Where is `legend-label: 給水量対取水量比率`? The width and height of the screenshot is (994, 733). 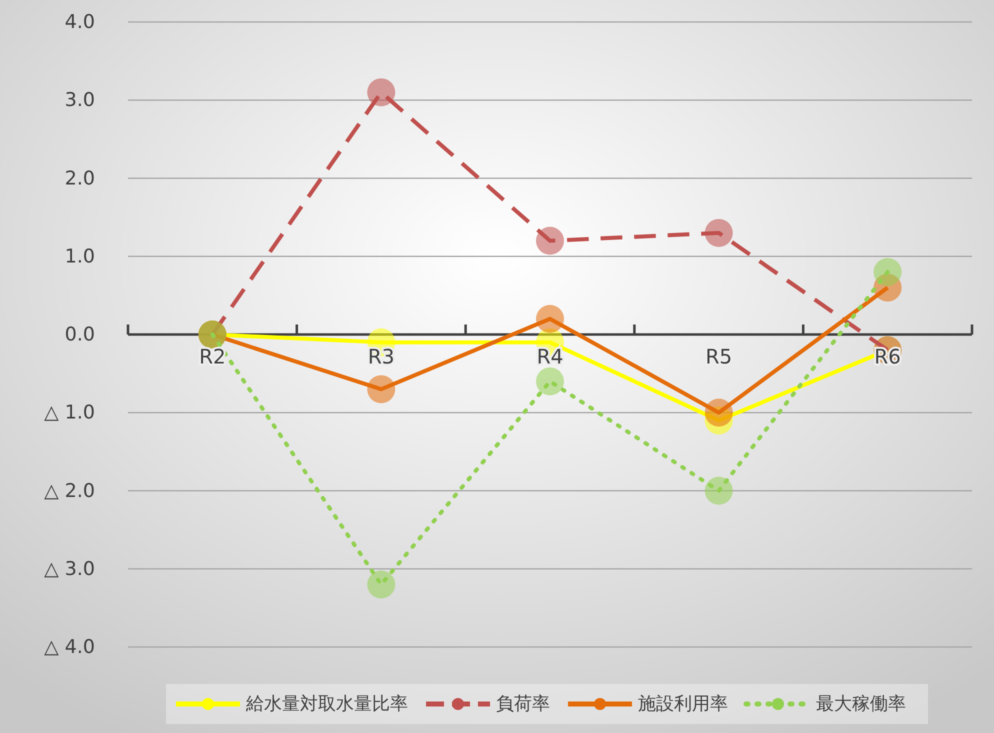
legend-label: 給水量対取水量比率 is located at coordinates (326, 704).